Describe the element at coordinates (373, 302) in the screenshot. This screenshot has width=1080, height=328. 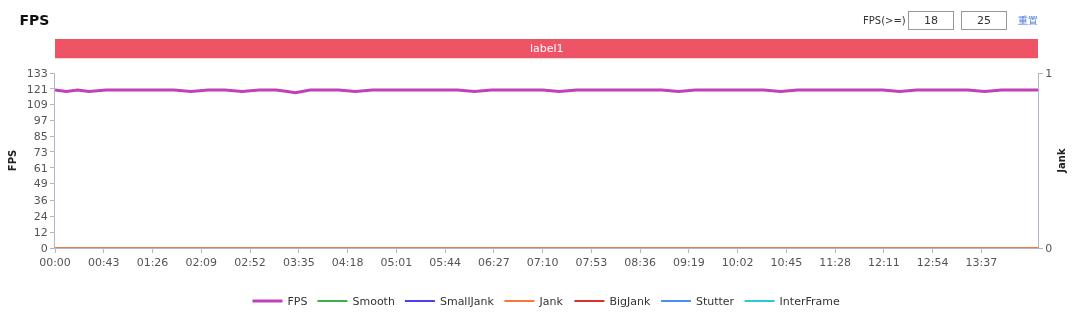
I see `legend-label: Smooth` at that location.